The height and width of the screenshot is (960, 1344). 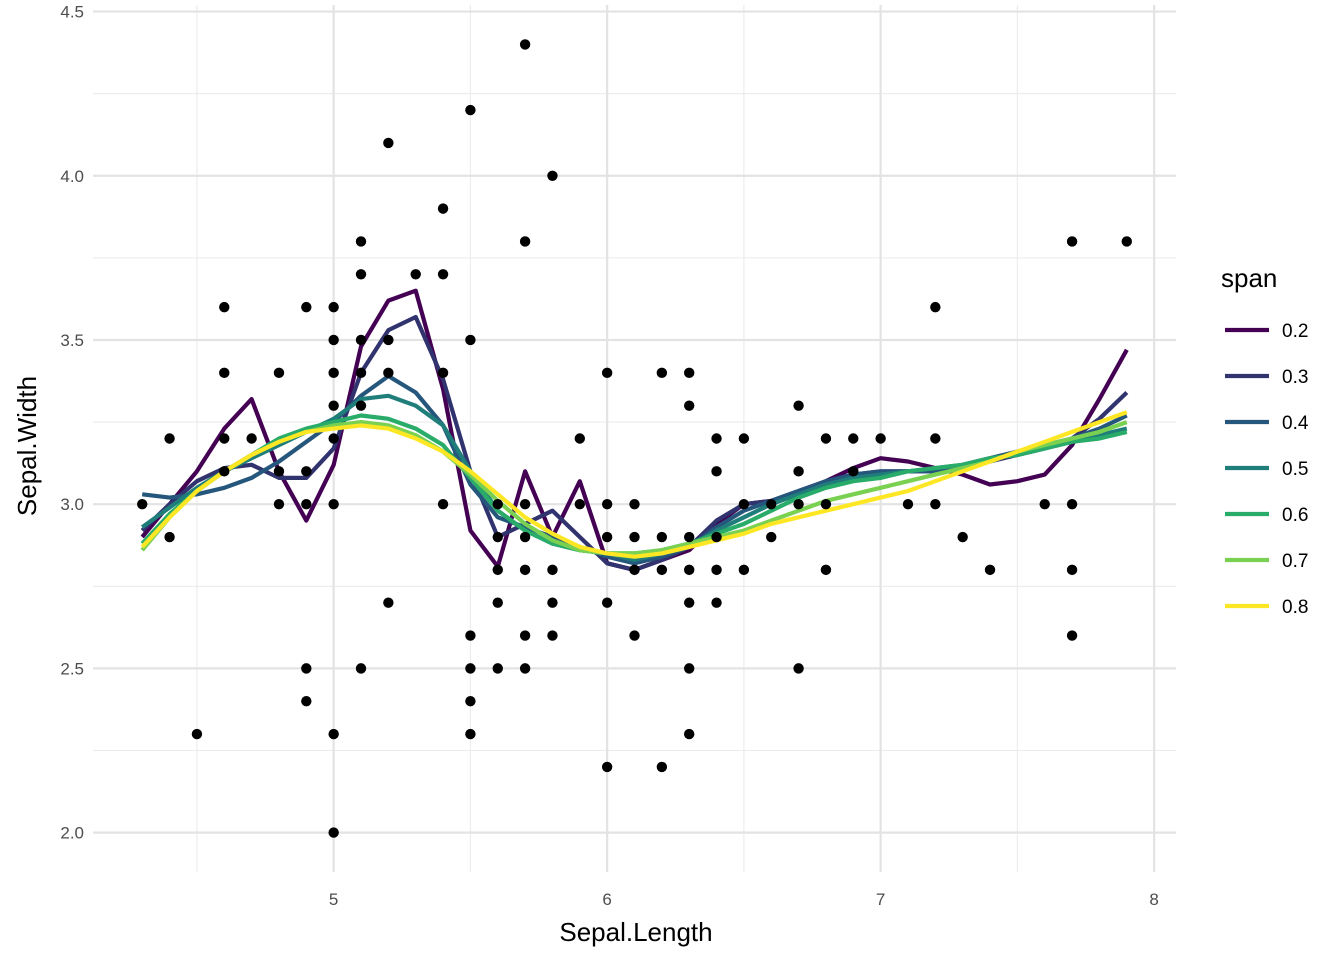 I want to click on legend-label-0.2: 0.2, so click(x=1295, y=331).